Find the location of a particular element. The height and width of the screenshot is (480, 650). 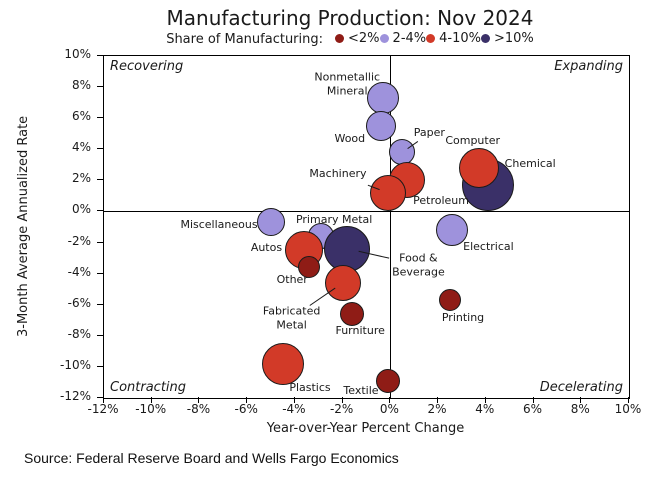

y-tick-label: -4% is located at coordinates (79, 271).